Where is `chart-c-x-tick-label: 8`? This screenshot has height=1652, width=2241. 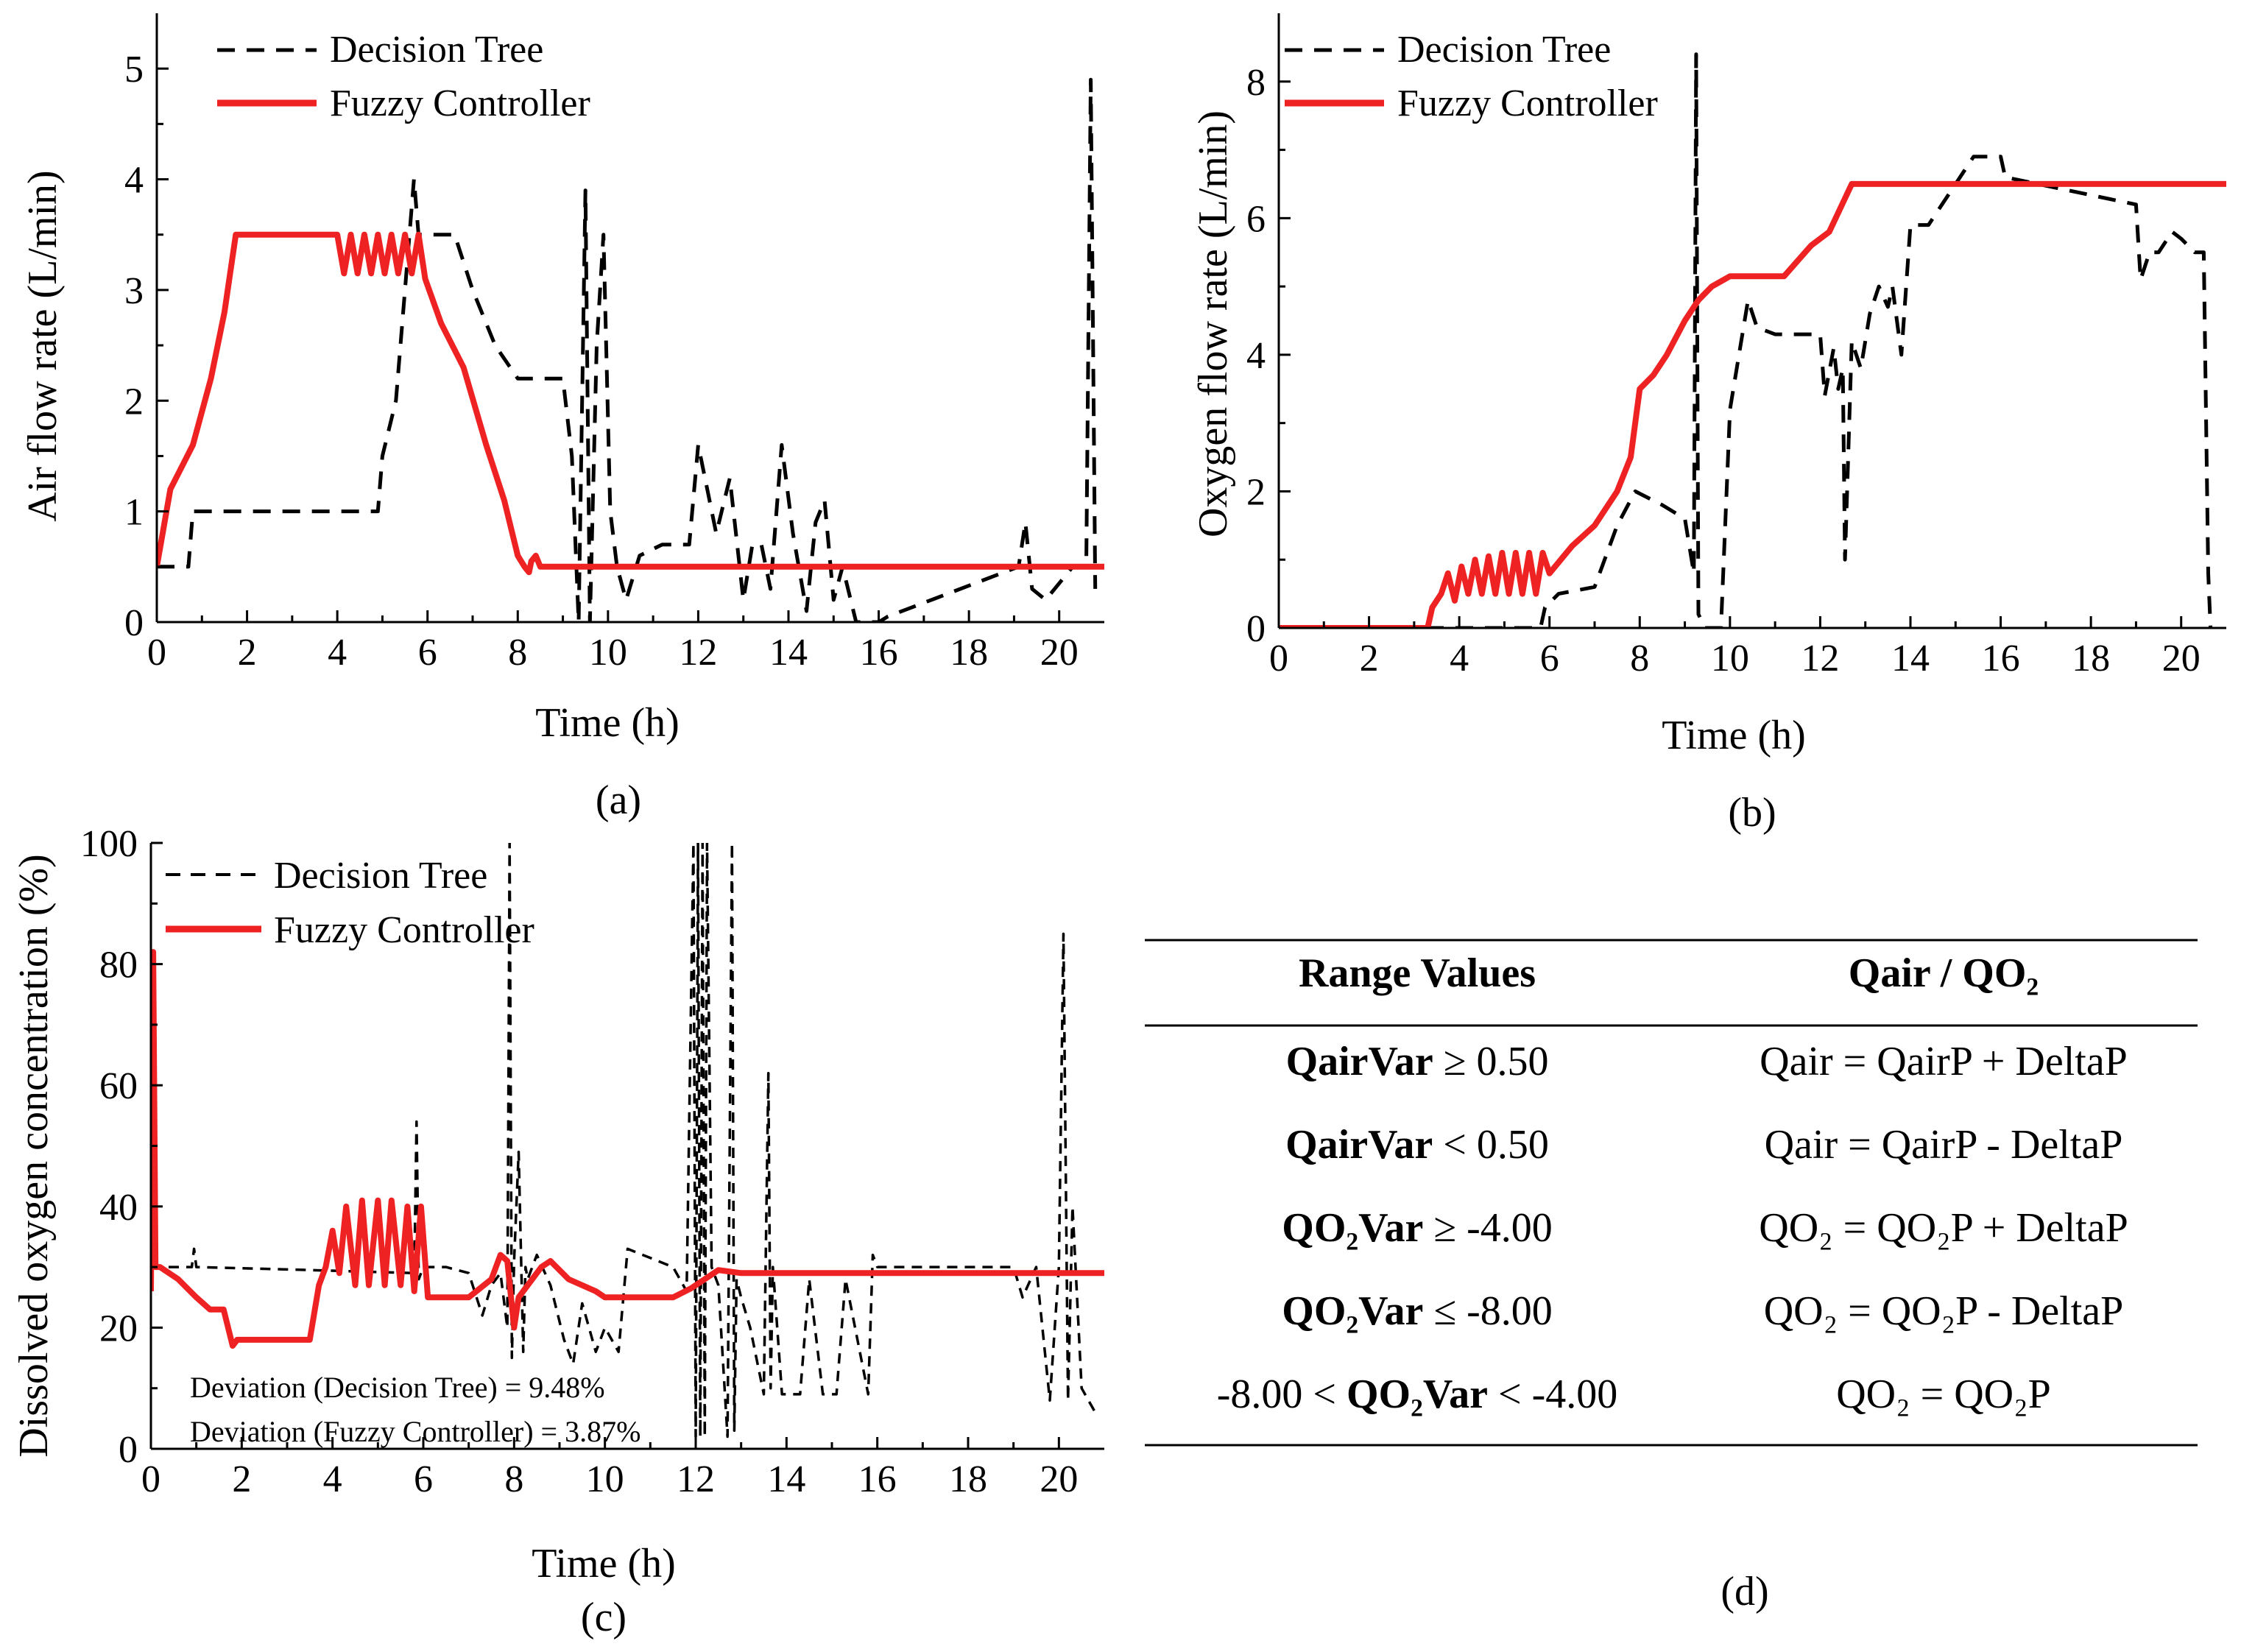
chart-c-x-tick-label: 8 is located at coordinates (513, 1479).